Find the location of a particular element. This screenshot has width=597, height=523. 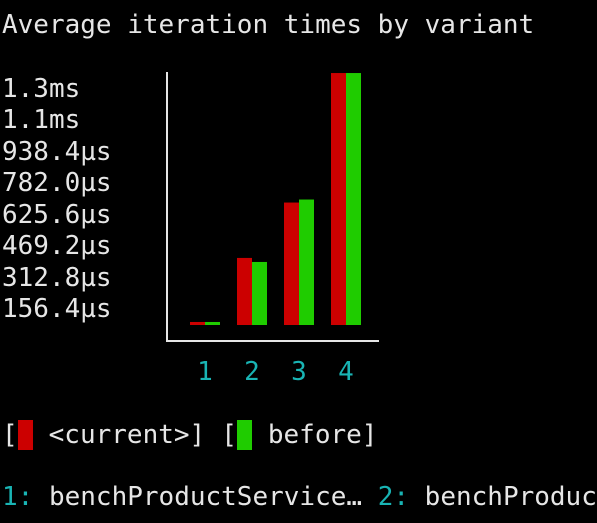

y-tick-label: 1.3ms is located at coordinates (41, 89).